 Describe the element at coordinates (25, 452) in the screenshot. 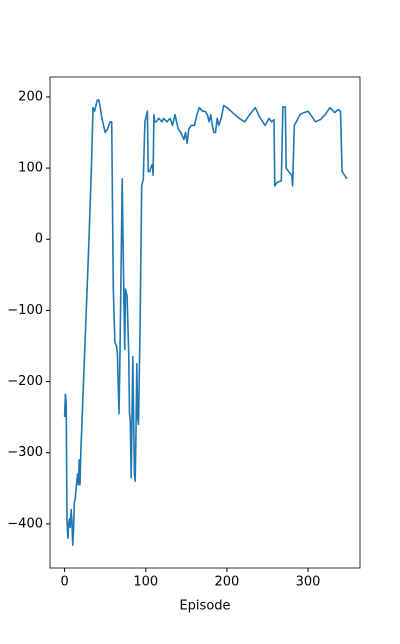

I see `y-tick-label: −300` at that location.